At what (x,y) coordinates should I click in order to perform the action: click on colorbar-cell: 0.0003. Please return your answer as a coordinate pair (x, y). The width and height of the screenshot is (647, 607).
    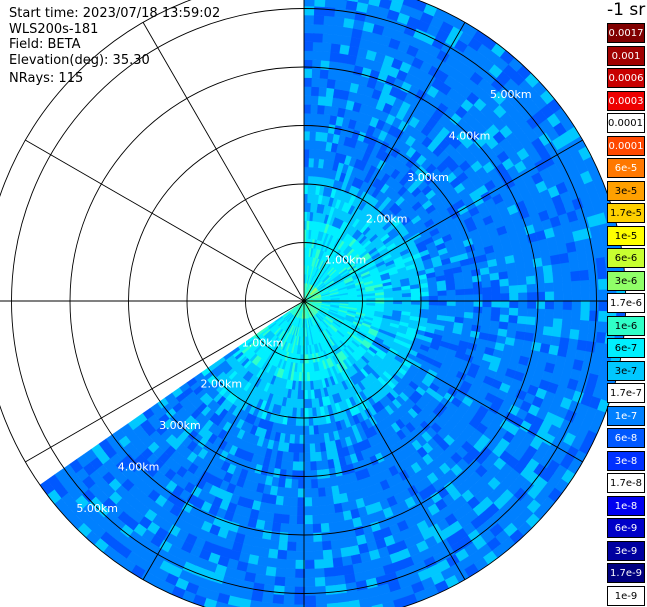
    Looking at the image, I should click on (626, 100).